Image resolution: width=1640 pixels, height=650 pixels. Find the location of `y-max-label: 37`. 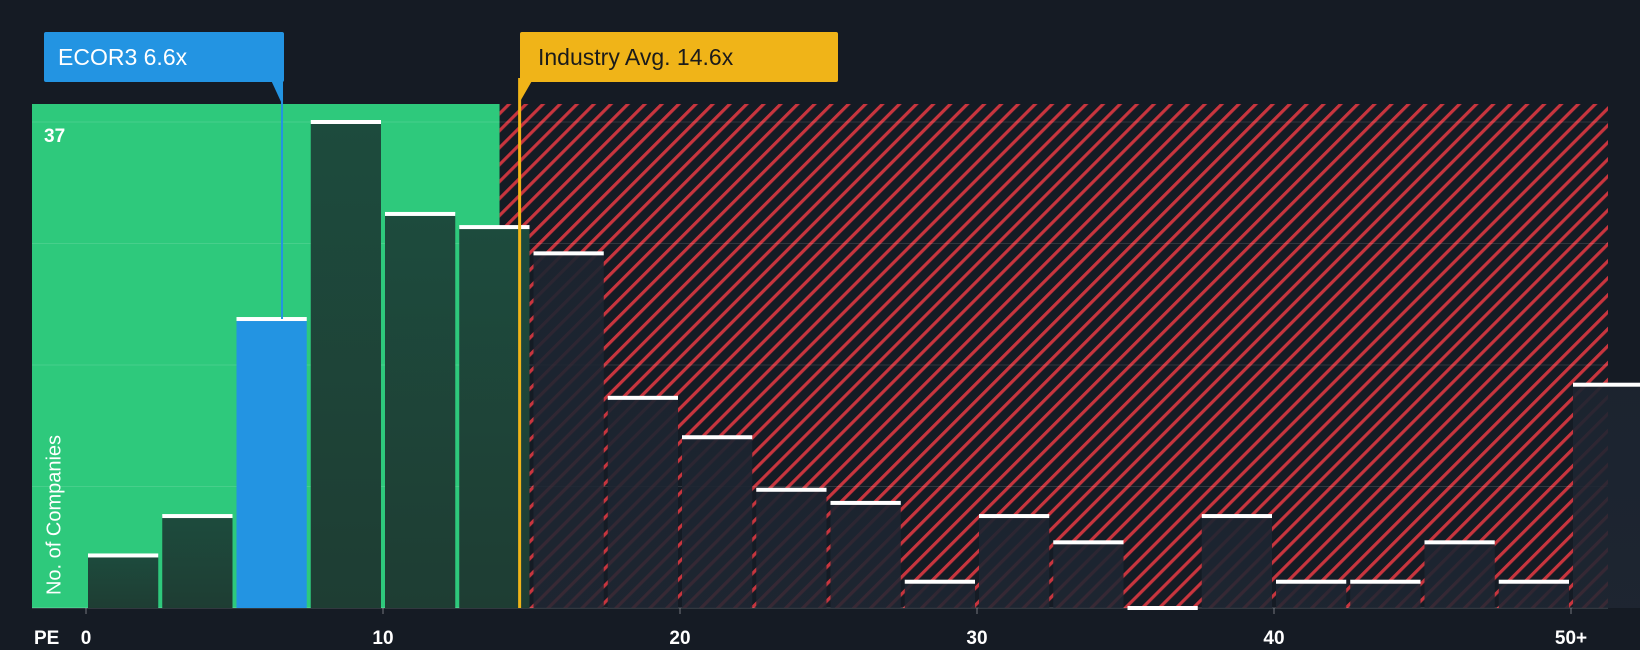

y-max-label: 37 is located at coordinates (55, 136).